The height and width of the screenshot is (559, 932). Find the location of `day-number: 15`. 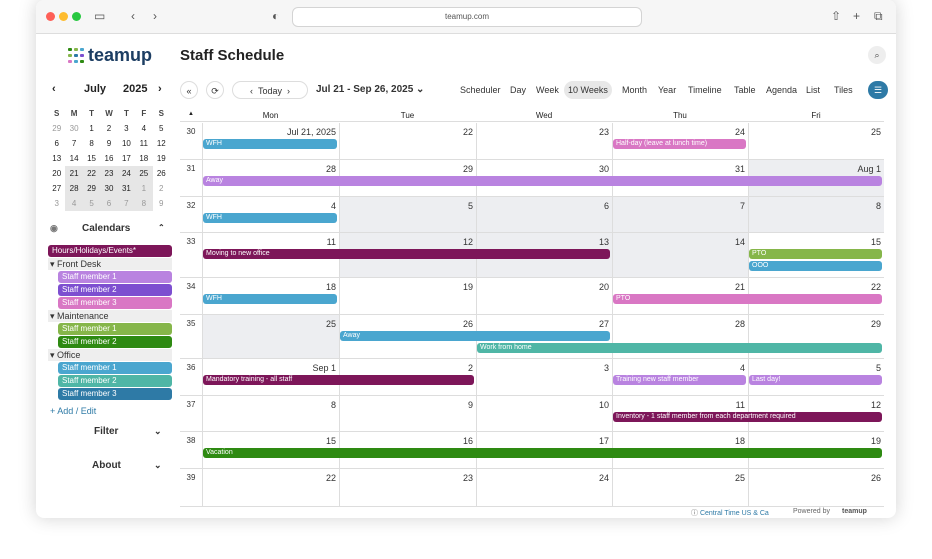

day-number: 15 is located at coordinates (875, 242).